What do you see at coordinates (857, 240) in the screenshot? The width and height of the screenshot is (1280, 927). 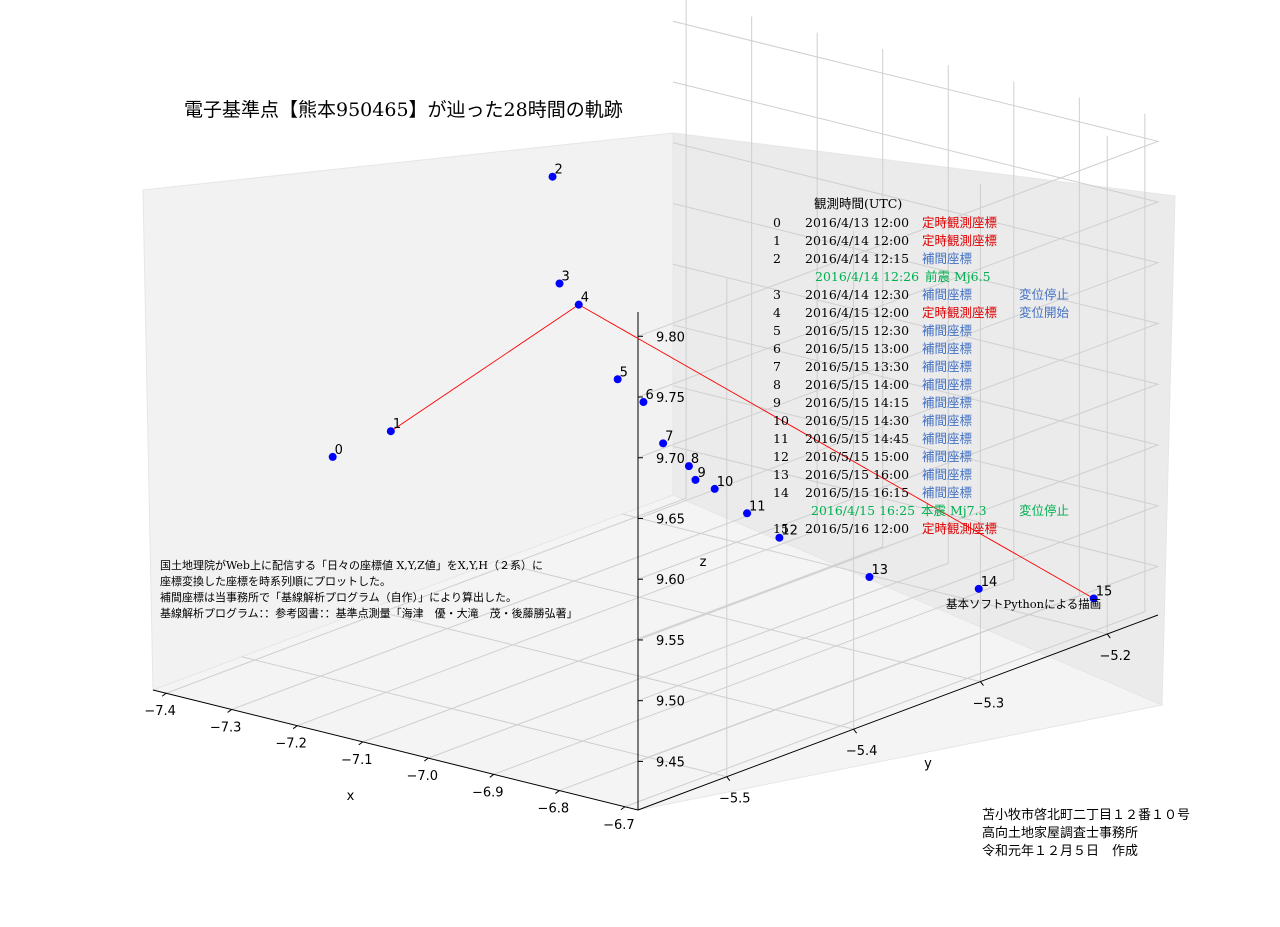 I see `legend-time: 2016/4/14 12:00` at bounding box center [857, 240].